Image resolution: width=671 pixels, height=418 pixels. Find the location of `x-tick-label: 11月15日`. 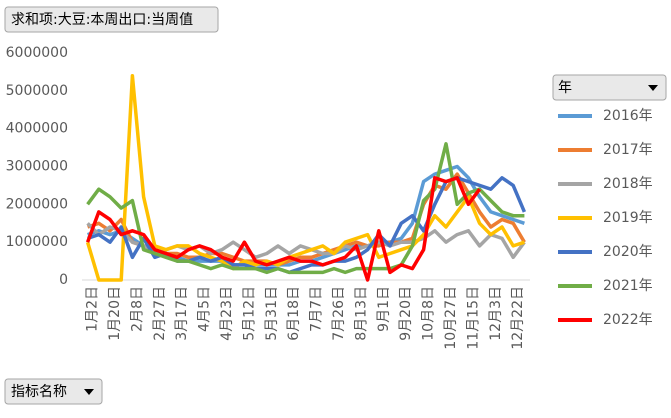

x-tick-label: 11月15日 is located at coordinates (473, 318).